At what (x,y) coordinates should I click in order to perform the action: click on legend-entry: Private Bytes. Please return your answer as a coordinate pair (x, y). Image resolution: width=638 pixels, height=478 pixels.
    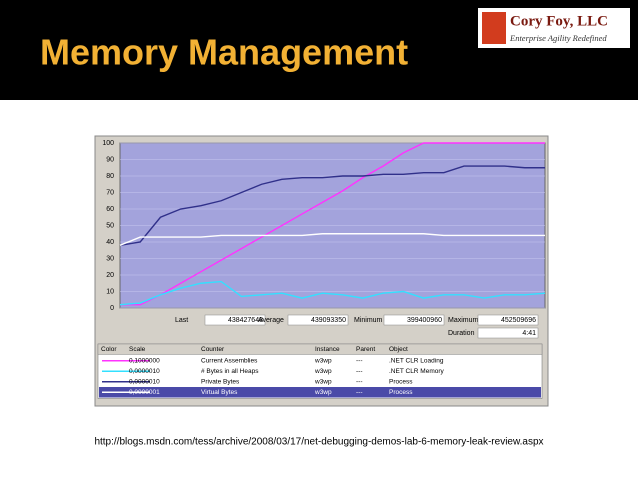
    Looking at the image, I should click on (220, 381).